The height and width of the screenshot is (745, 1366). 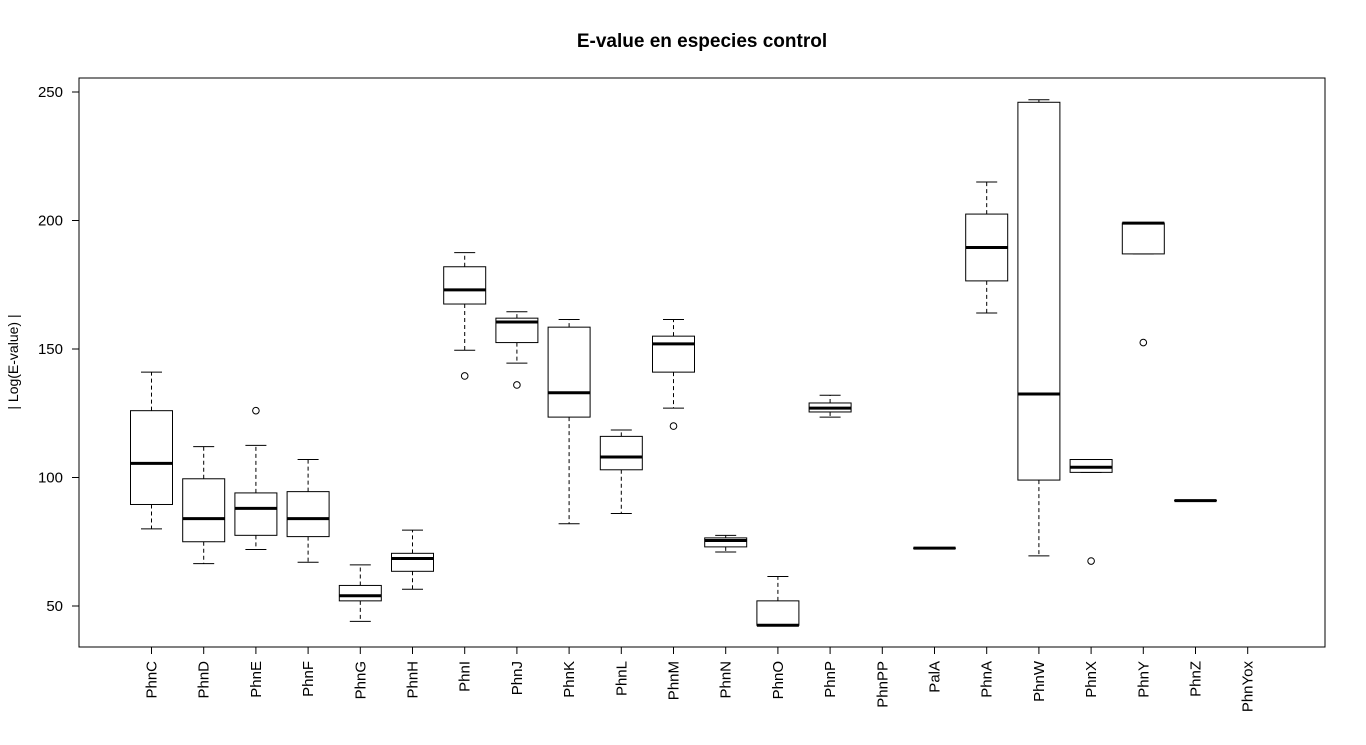 What do you see at coordinates (569, 421) in the screenshot?
I see `box-phnk` at bounding box center [569, 421].